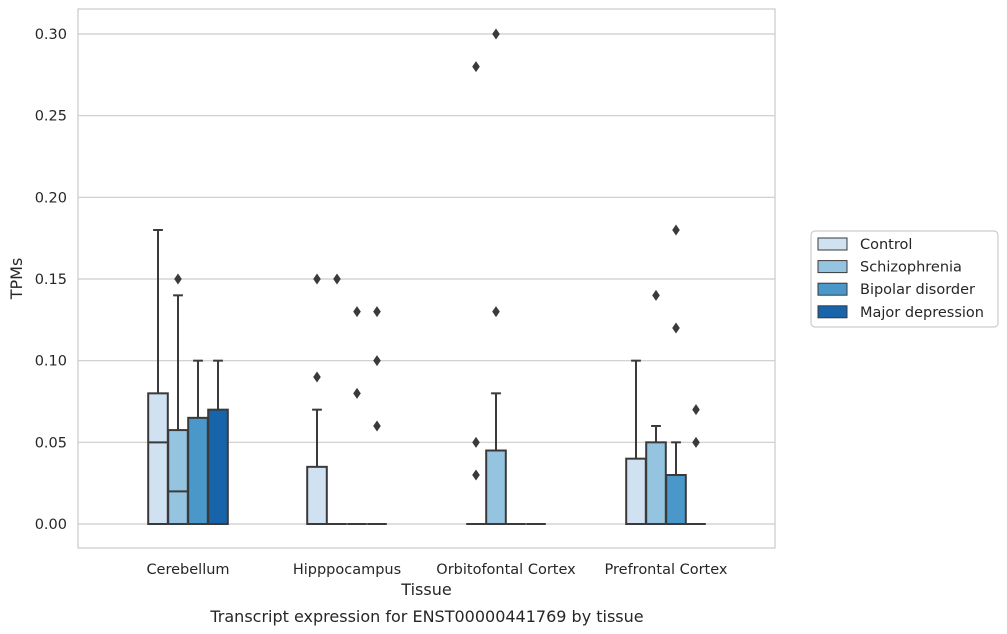  I want to click on y-tick-label: 0.25, so click(51, 117).